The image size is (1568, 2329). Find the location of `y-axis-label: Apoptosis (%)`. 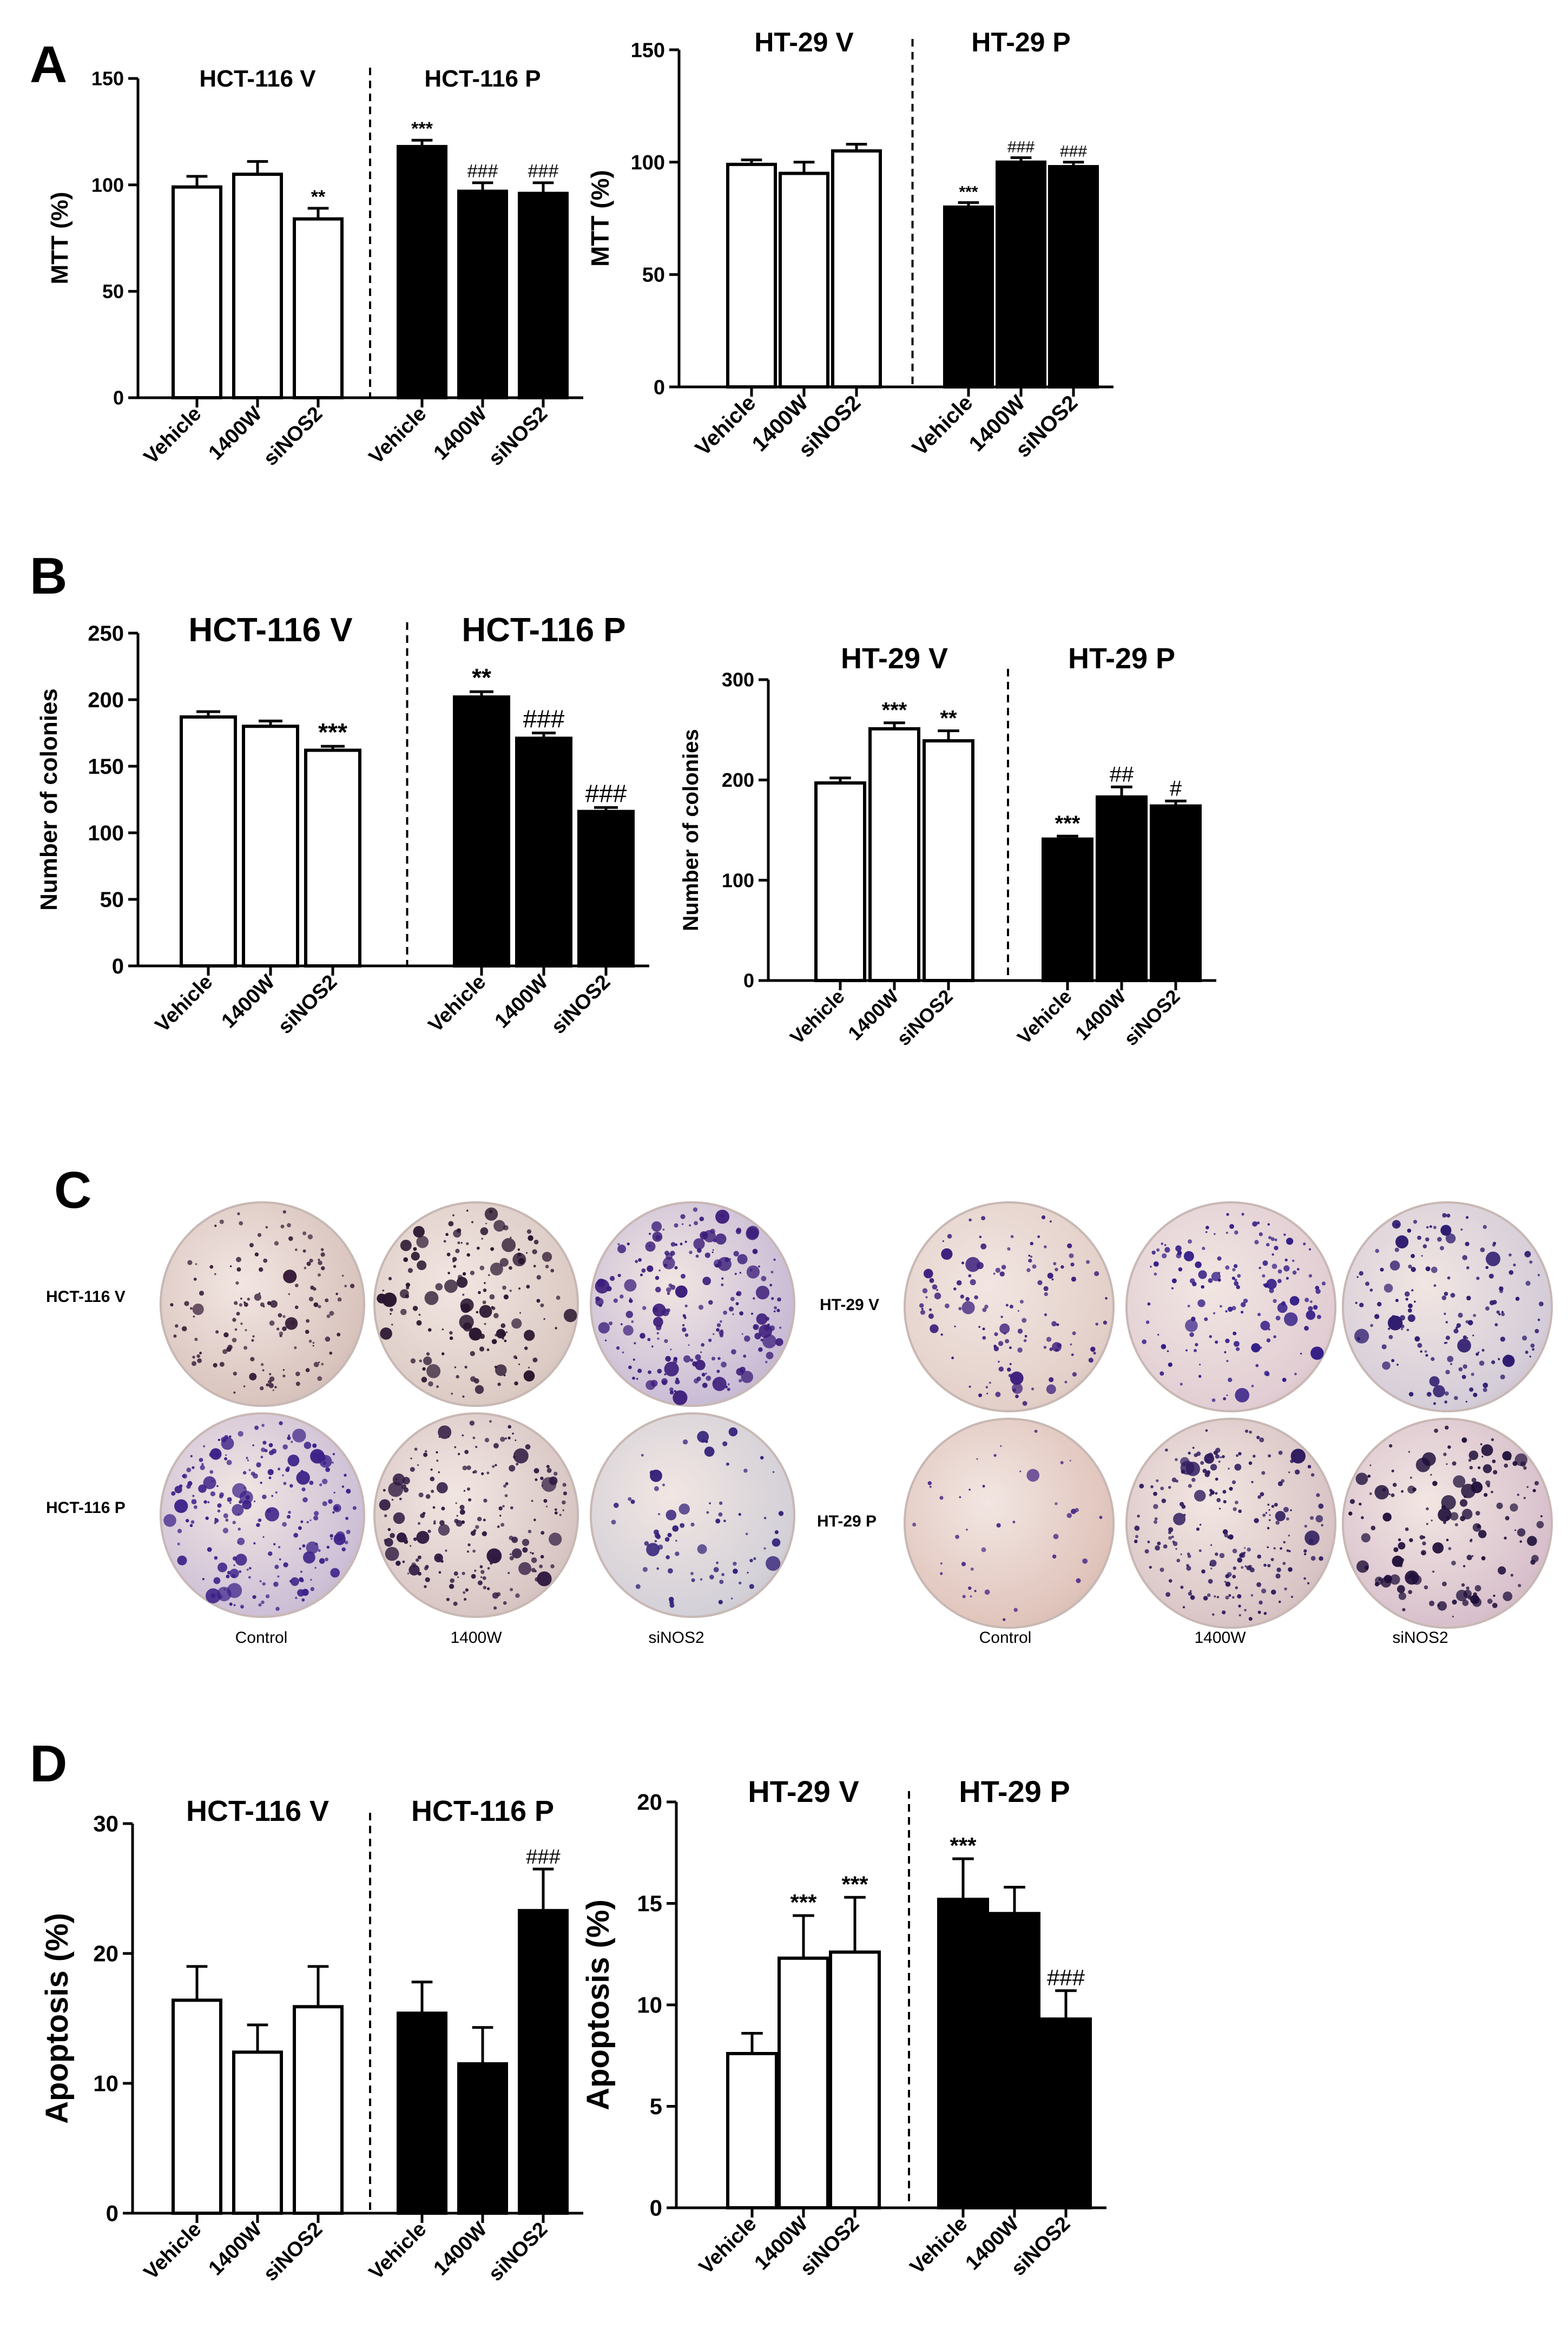

y-axis-label: Apoptosis (%) is located at coordinates (57, 2018).